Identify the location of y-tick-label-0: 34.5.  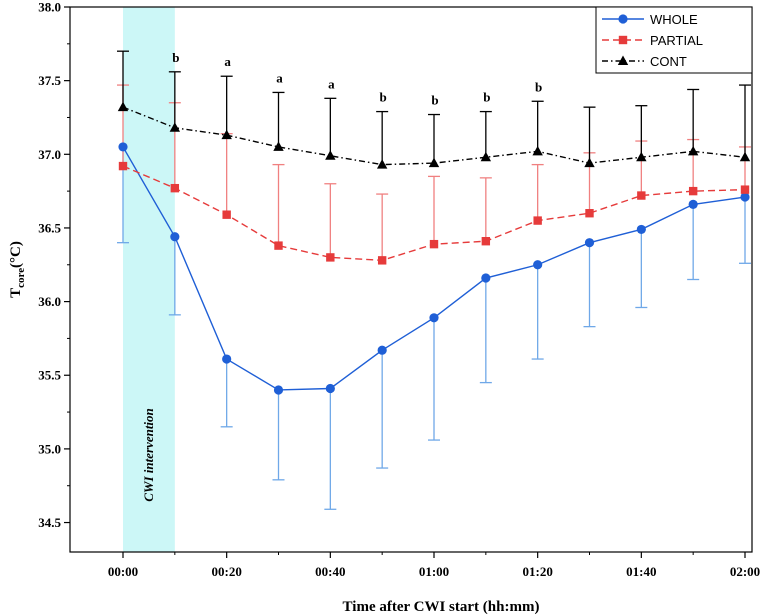
(49, 522).